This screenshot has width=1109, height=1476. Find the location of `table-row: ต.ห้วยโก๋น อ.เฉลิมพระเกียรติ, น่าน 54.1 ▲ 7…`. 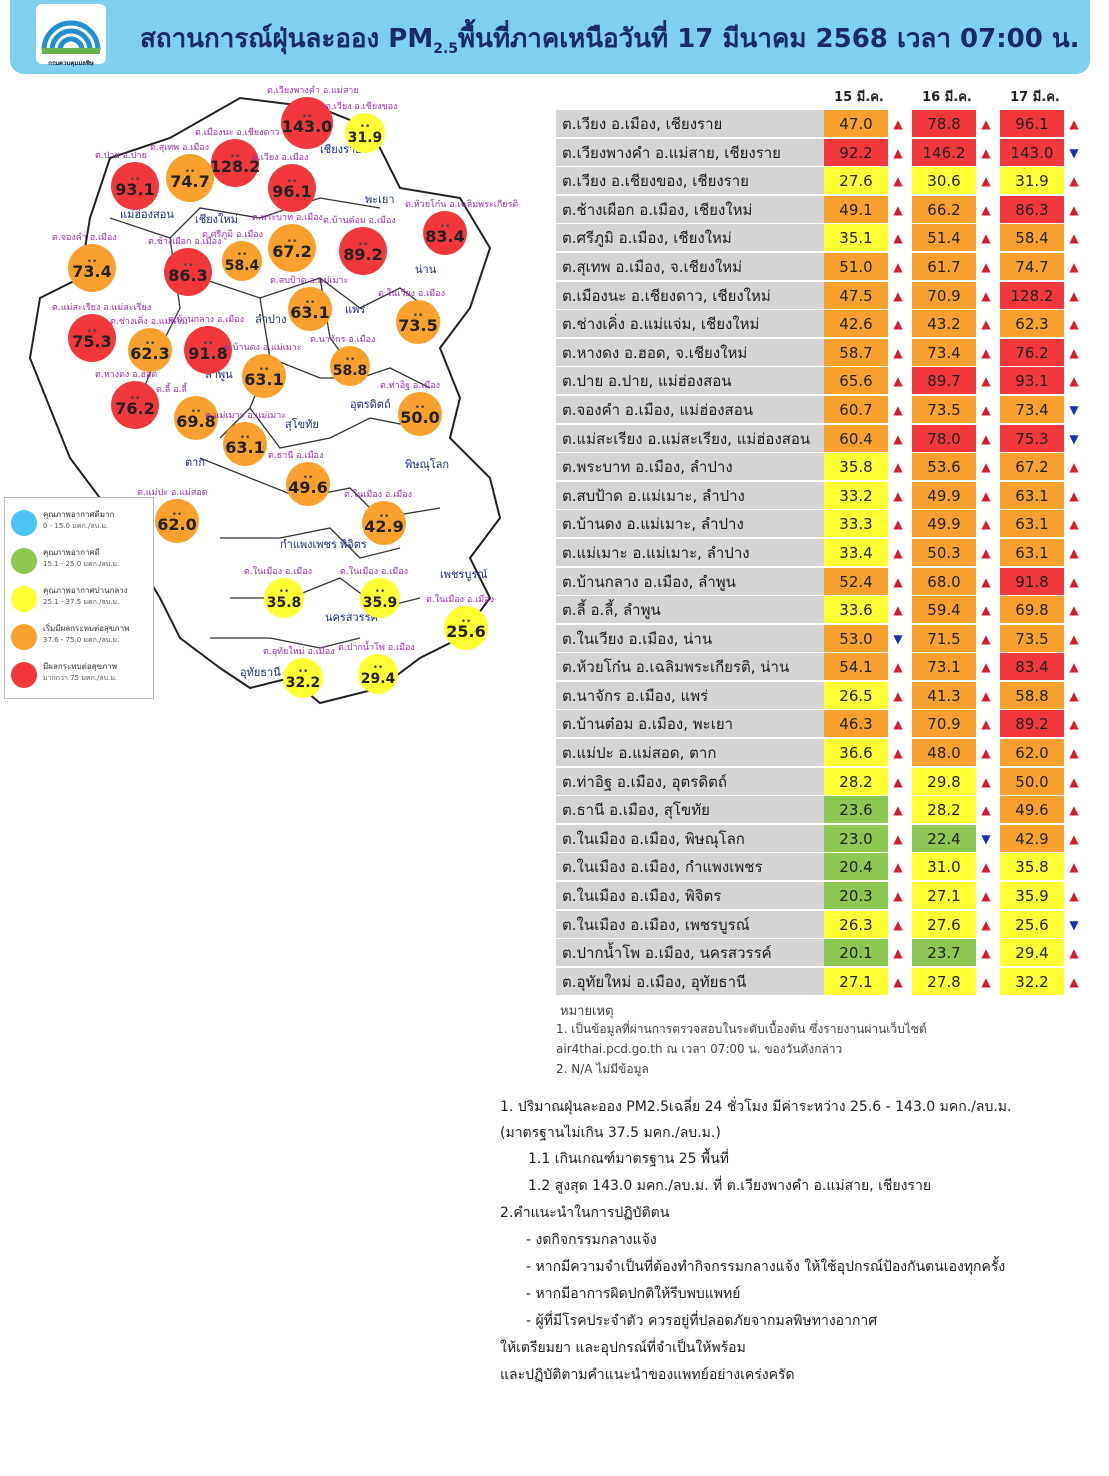

table-row: ต.ห้วยโก๋น อ.เฉลิมพระเกียรติ, น่าน 54.1 ▲ 7… is located at coordinates (821, 667).